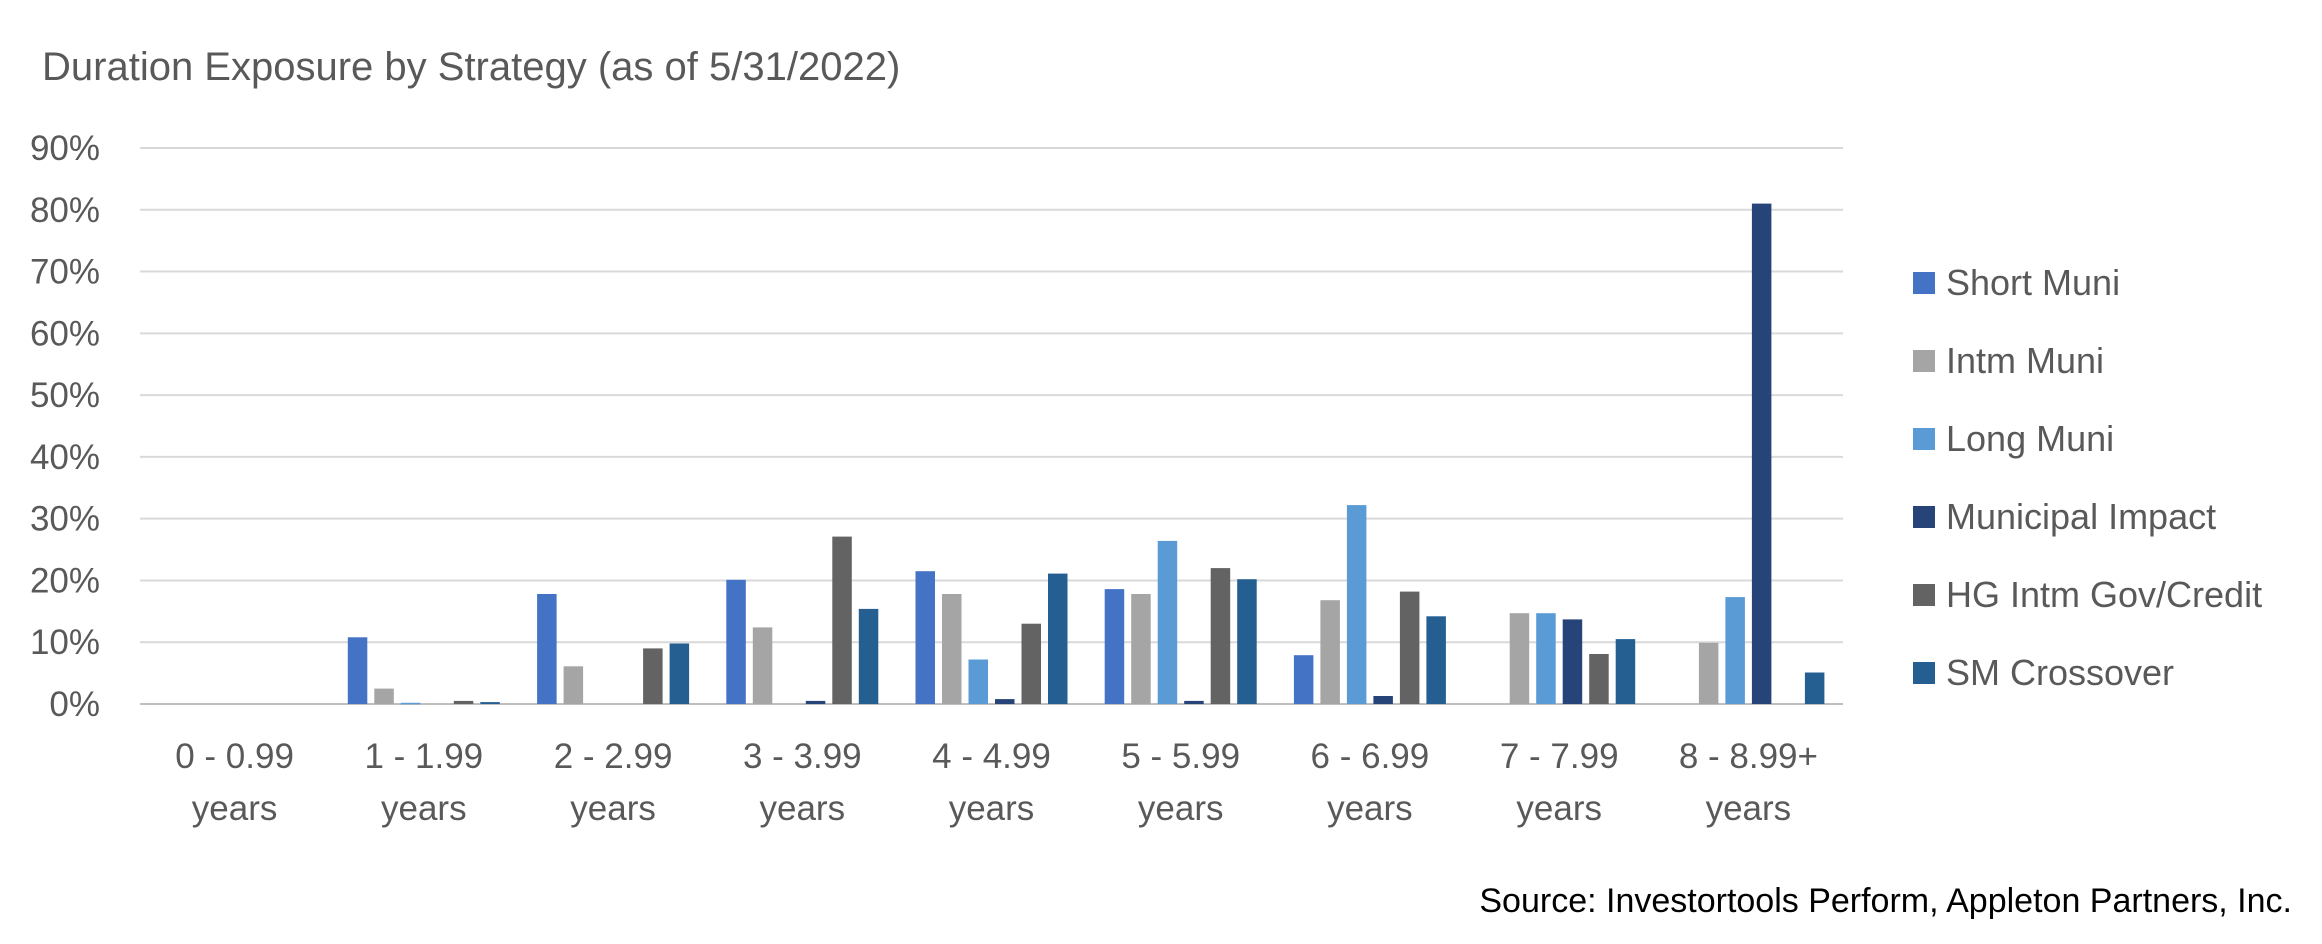 The image size is (2322, 944). What do you see at coordinates (65, 426) in the screenshot?
I see `y-axis: 0% 10% 20% 30% 40% 50% 60% 70% 80% 90%` at bounding box center [65, 426].